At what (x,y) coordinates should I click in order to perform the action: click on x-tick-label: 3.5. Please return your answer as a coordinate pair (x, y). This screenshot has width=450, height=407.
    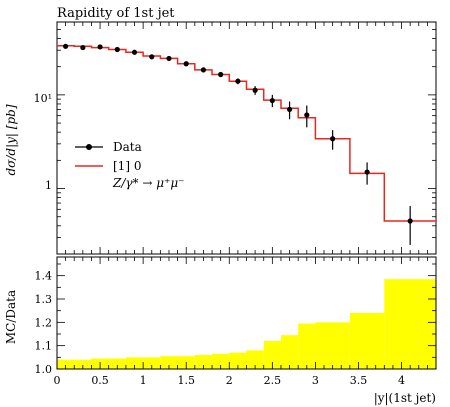
    Looking at the image, I should click on (359, 380).